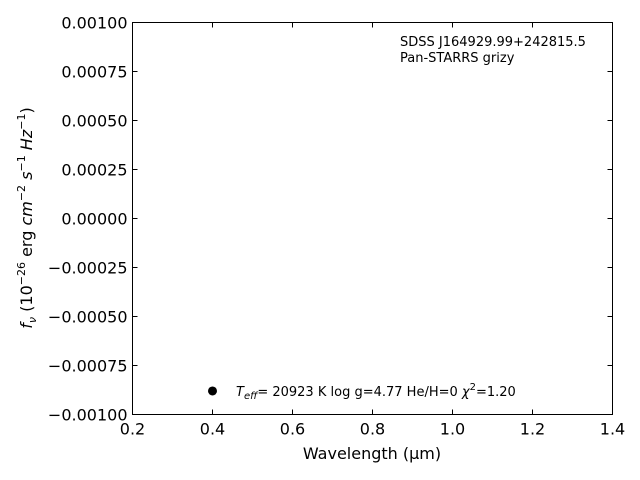 The width and height of the screenshot is (640, 480). I want to click on x-tick-label: 0.4, so click(212, 429).